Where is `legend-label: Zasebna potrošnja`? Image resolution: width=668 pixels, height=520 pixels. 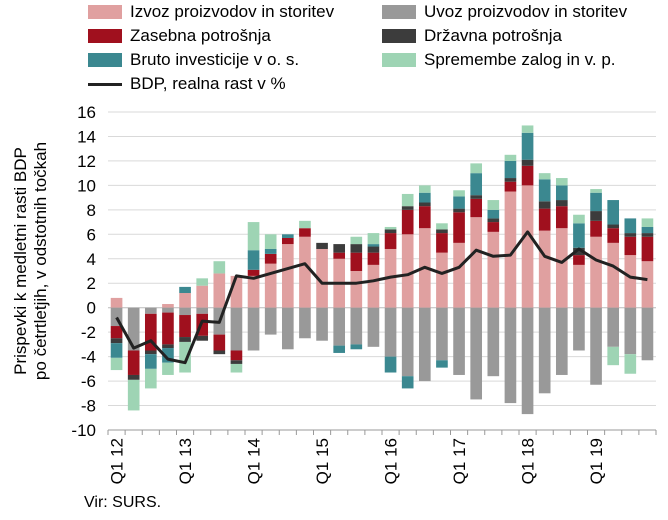 legend-label: Zasebna potrošnja is located at coordinates (200, 35).